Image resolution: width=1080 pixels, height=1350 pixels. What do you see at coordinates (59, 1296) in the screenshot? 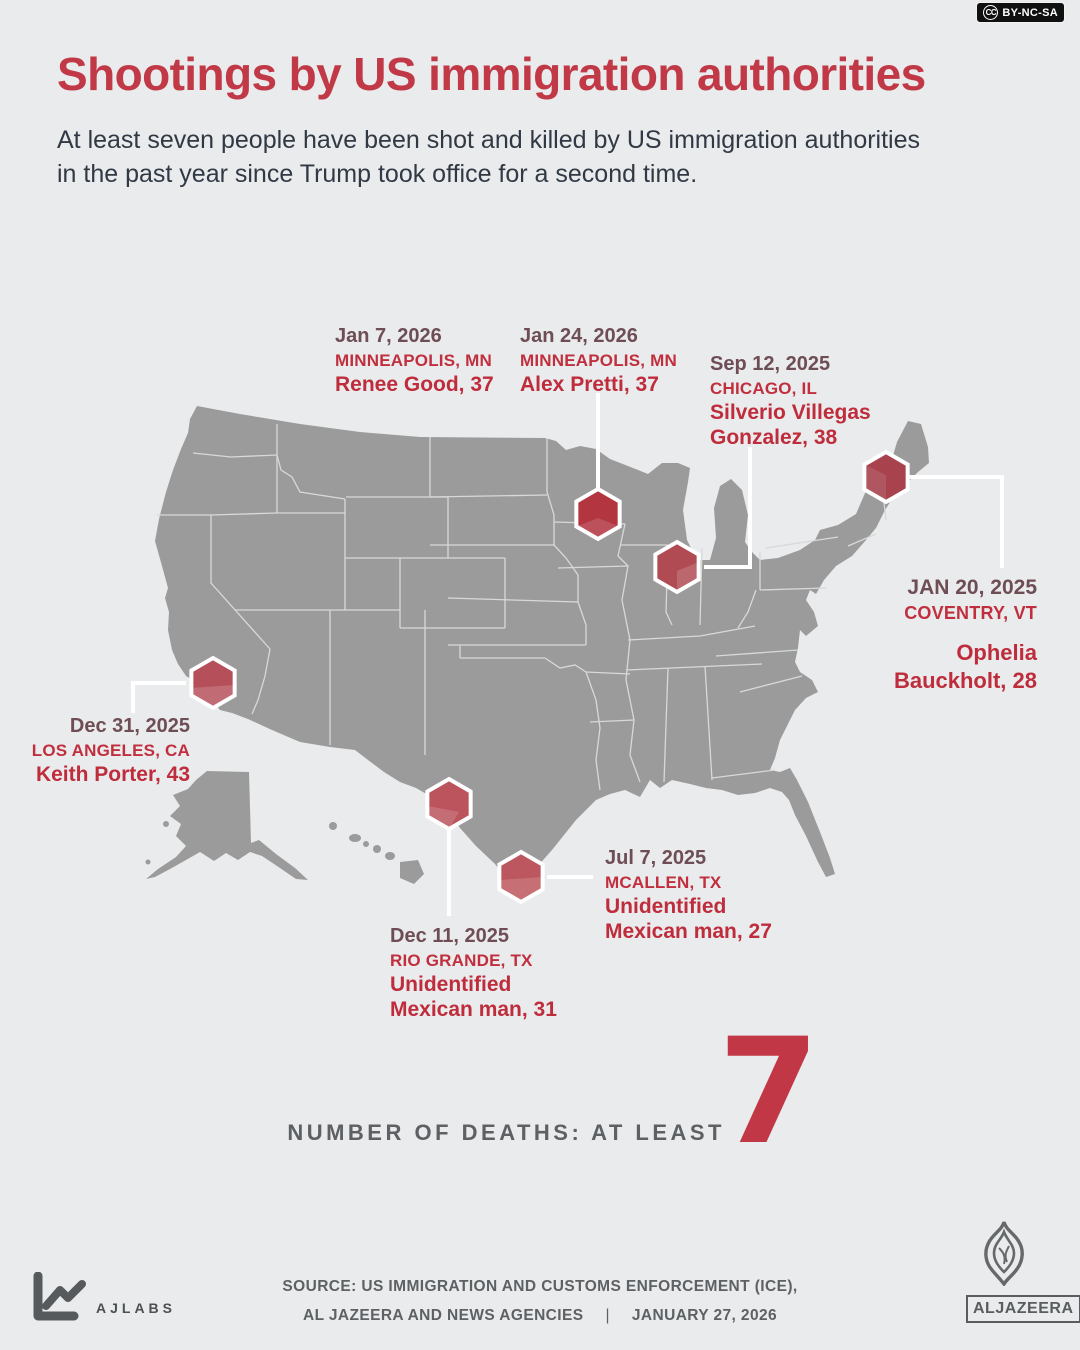
I see `ajlabs-chart-icon` at bounding box center [59, 1296].